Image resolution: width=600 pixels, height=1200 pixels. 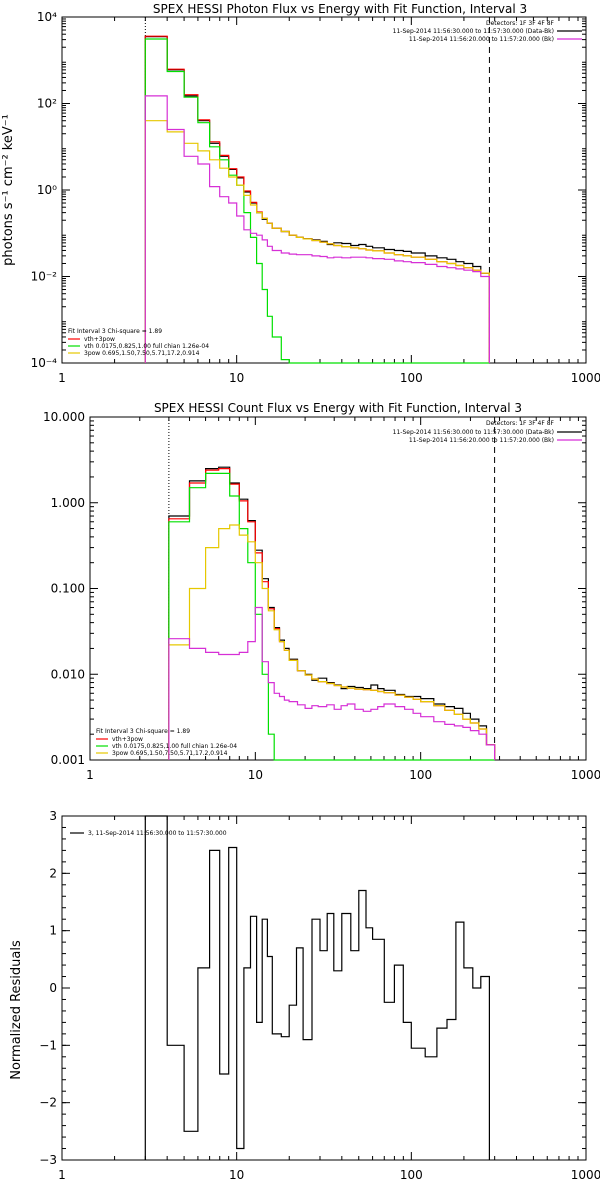 What do you see at coordinates (68, 674) in the screenshot?
I see `y-tick-label: 0.010` at bounding box center [68, 674].